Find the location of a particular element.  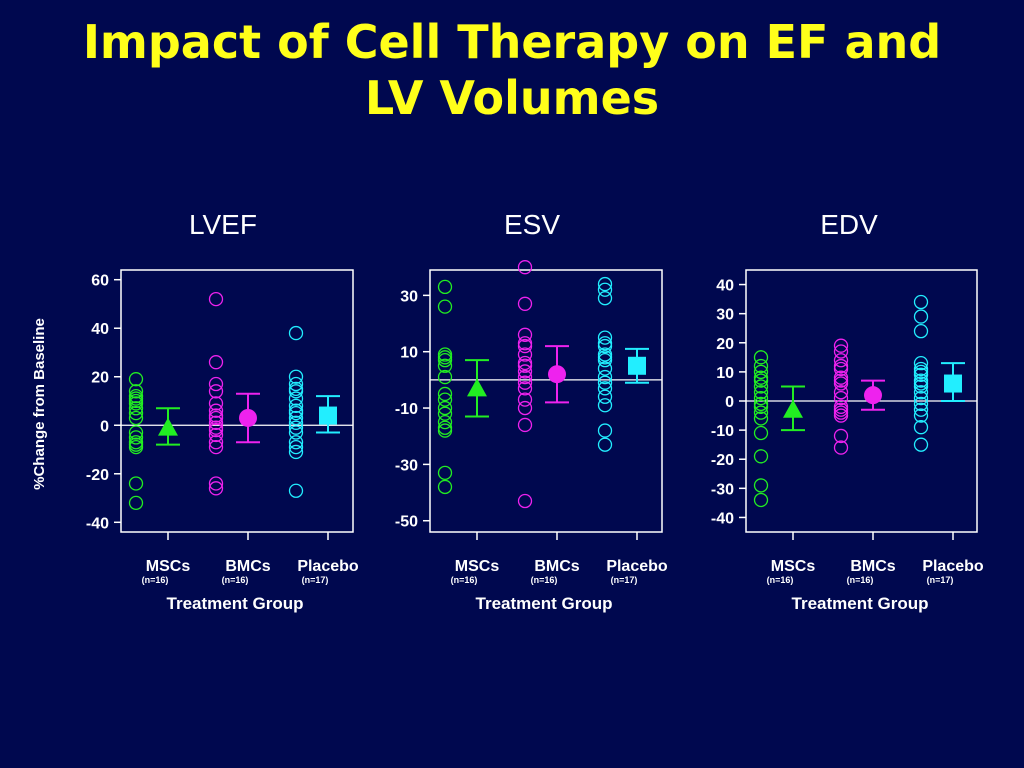

lvef-category-label-placebo: Placebo is located at coordinates (328, 566).